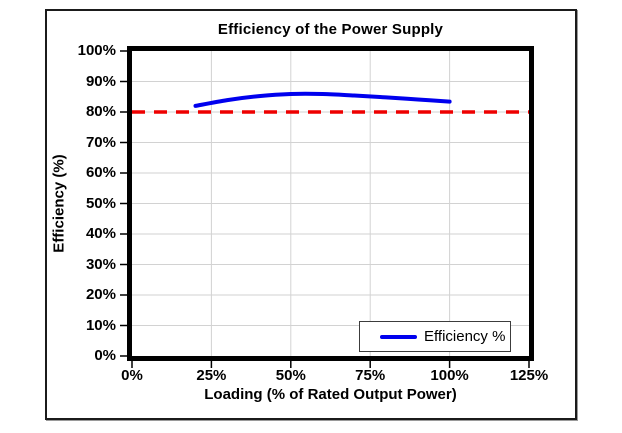 The width and height of the screenshot is (622, 433). I want to click on y-tick-label: 20%, so click(100, 294).